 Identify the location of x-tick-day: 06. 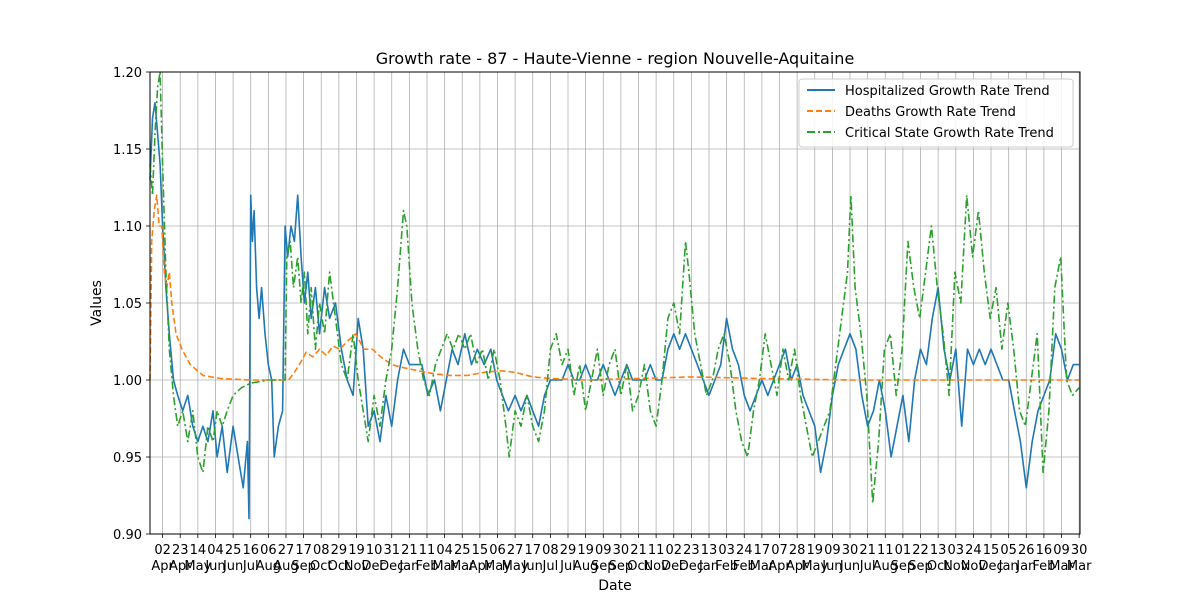
(268, 550).